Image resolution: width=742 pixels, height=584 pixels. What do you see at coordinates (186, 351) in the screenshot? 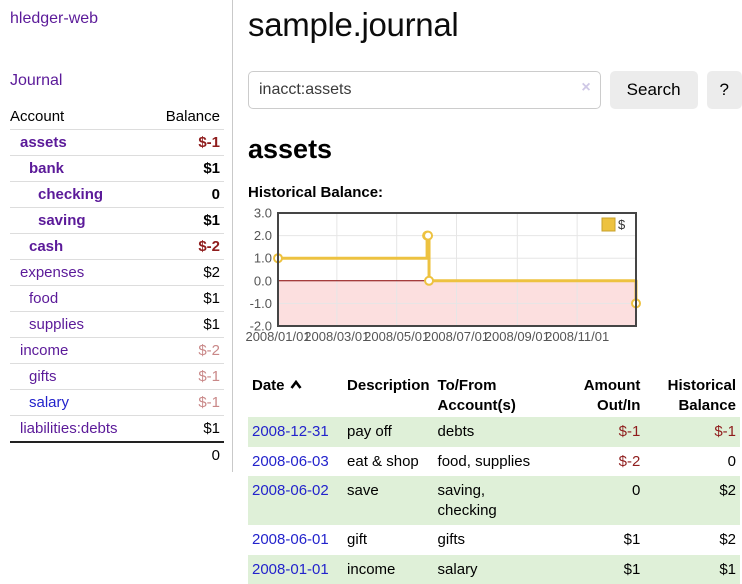
I see `account-balance: $-2` at bounding box center [186, 351].